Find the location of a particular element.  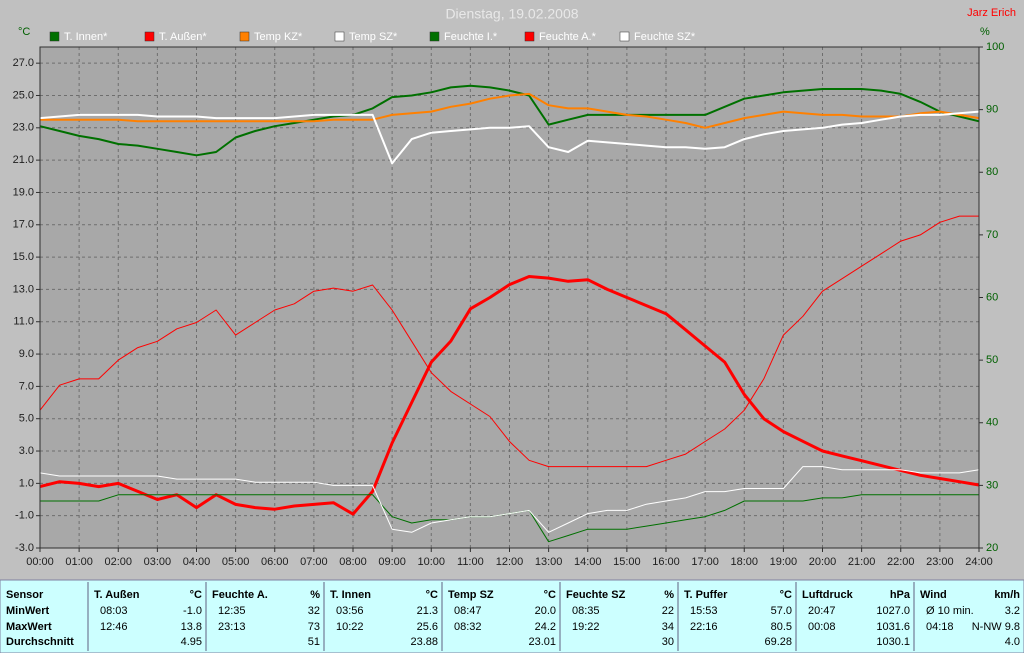

value-cell: 22 is located at coordinates (668, 611).